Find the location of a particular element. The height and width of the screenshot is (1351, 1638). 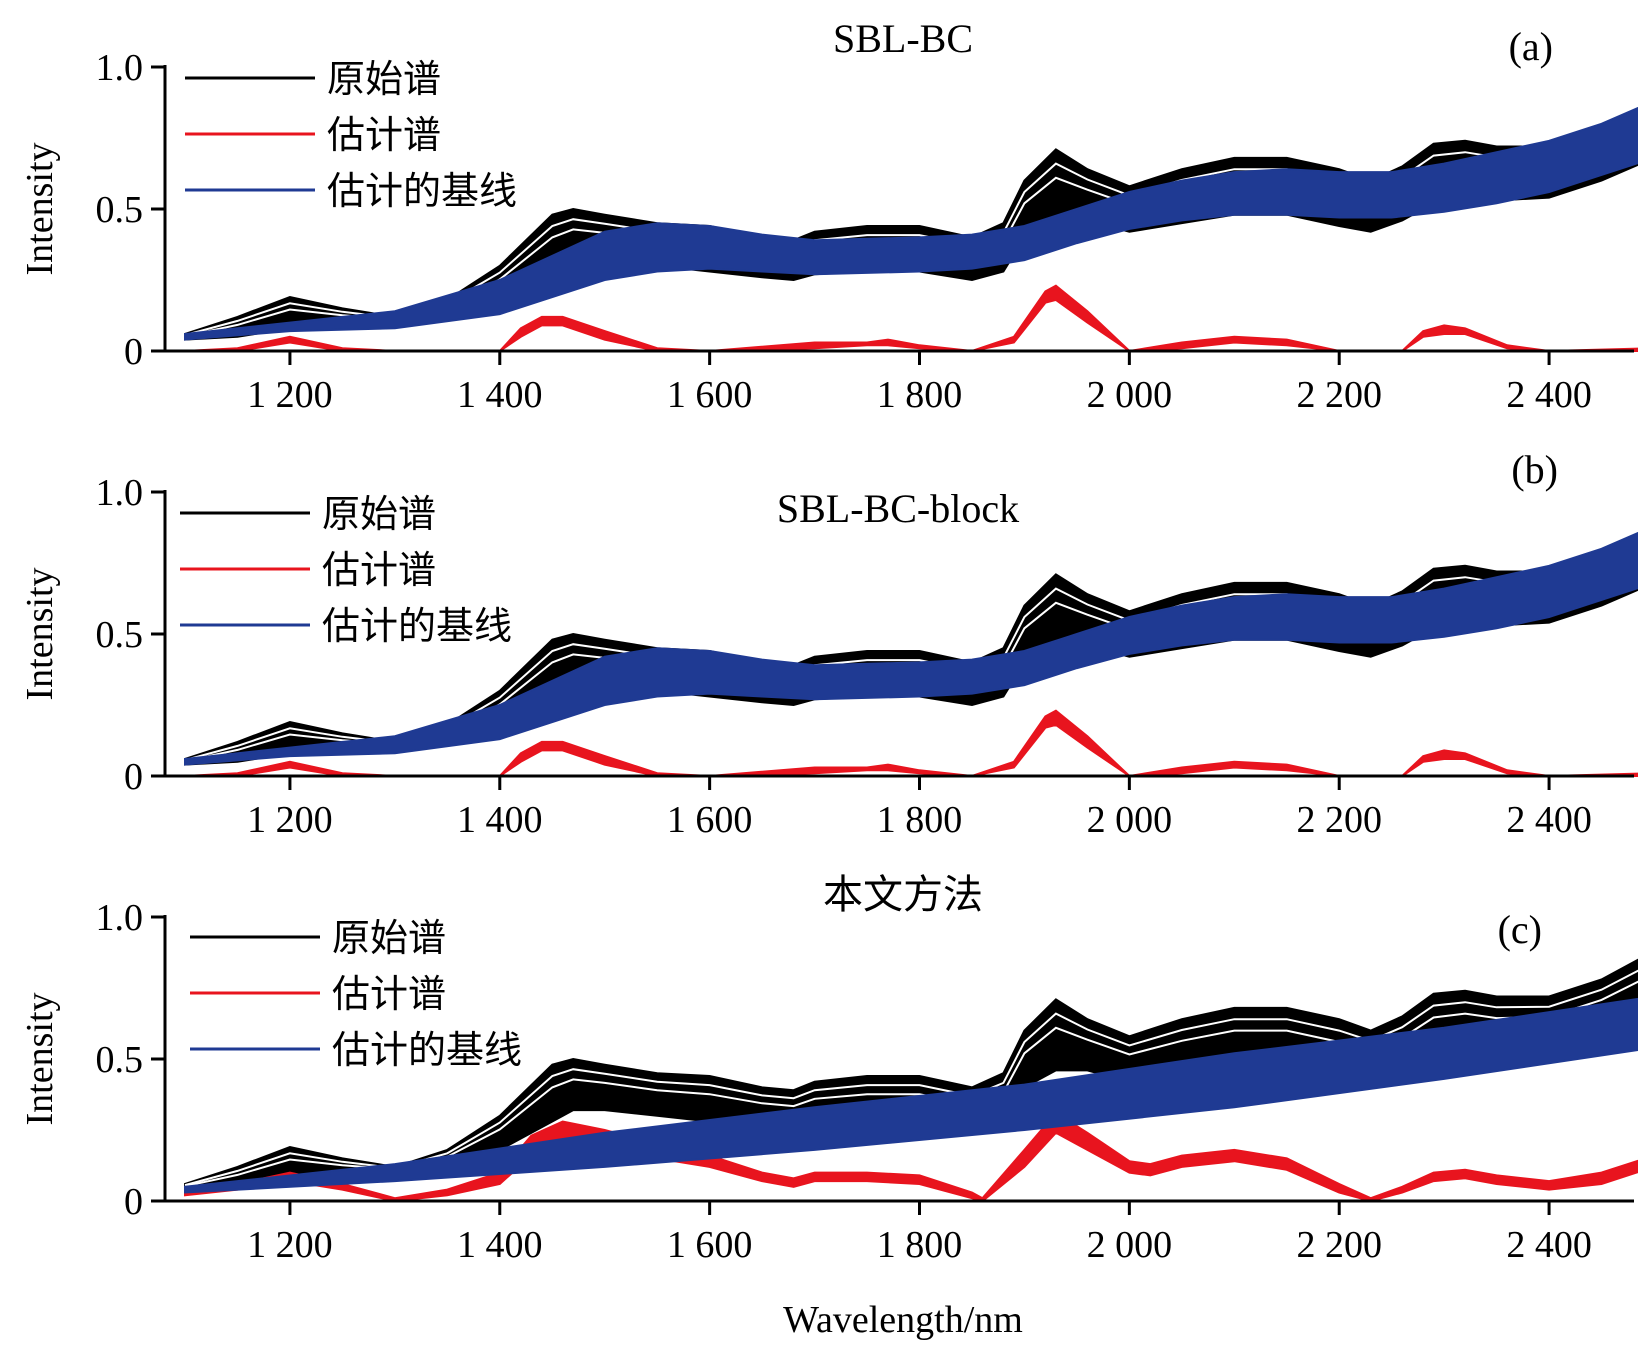

panel-title: 本文方法 is located at coordinates (903, 894).